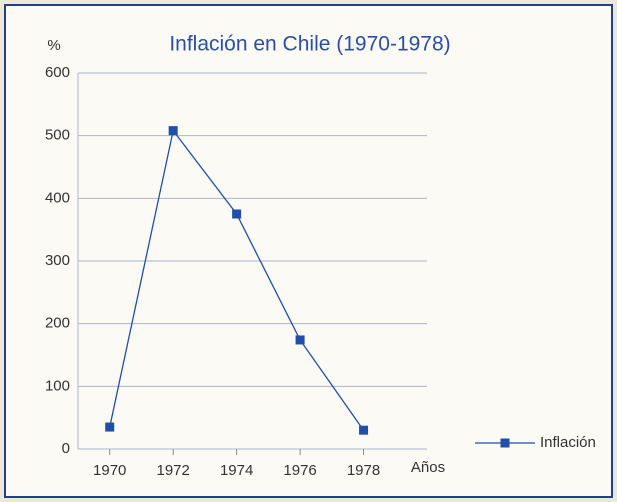  I want to click on x-tick-label: 1974, so click(236, 470).